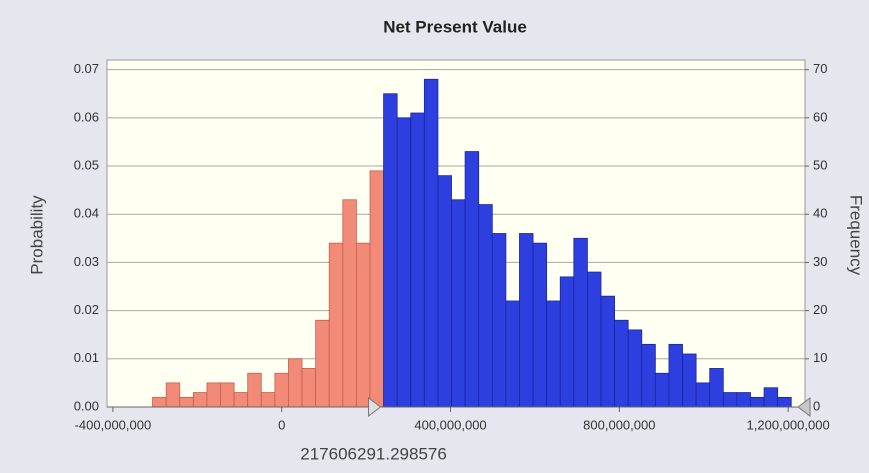  I want to click on y2-tick-label: 10, so click(820, 357).